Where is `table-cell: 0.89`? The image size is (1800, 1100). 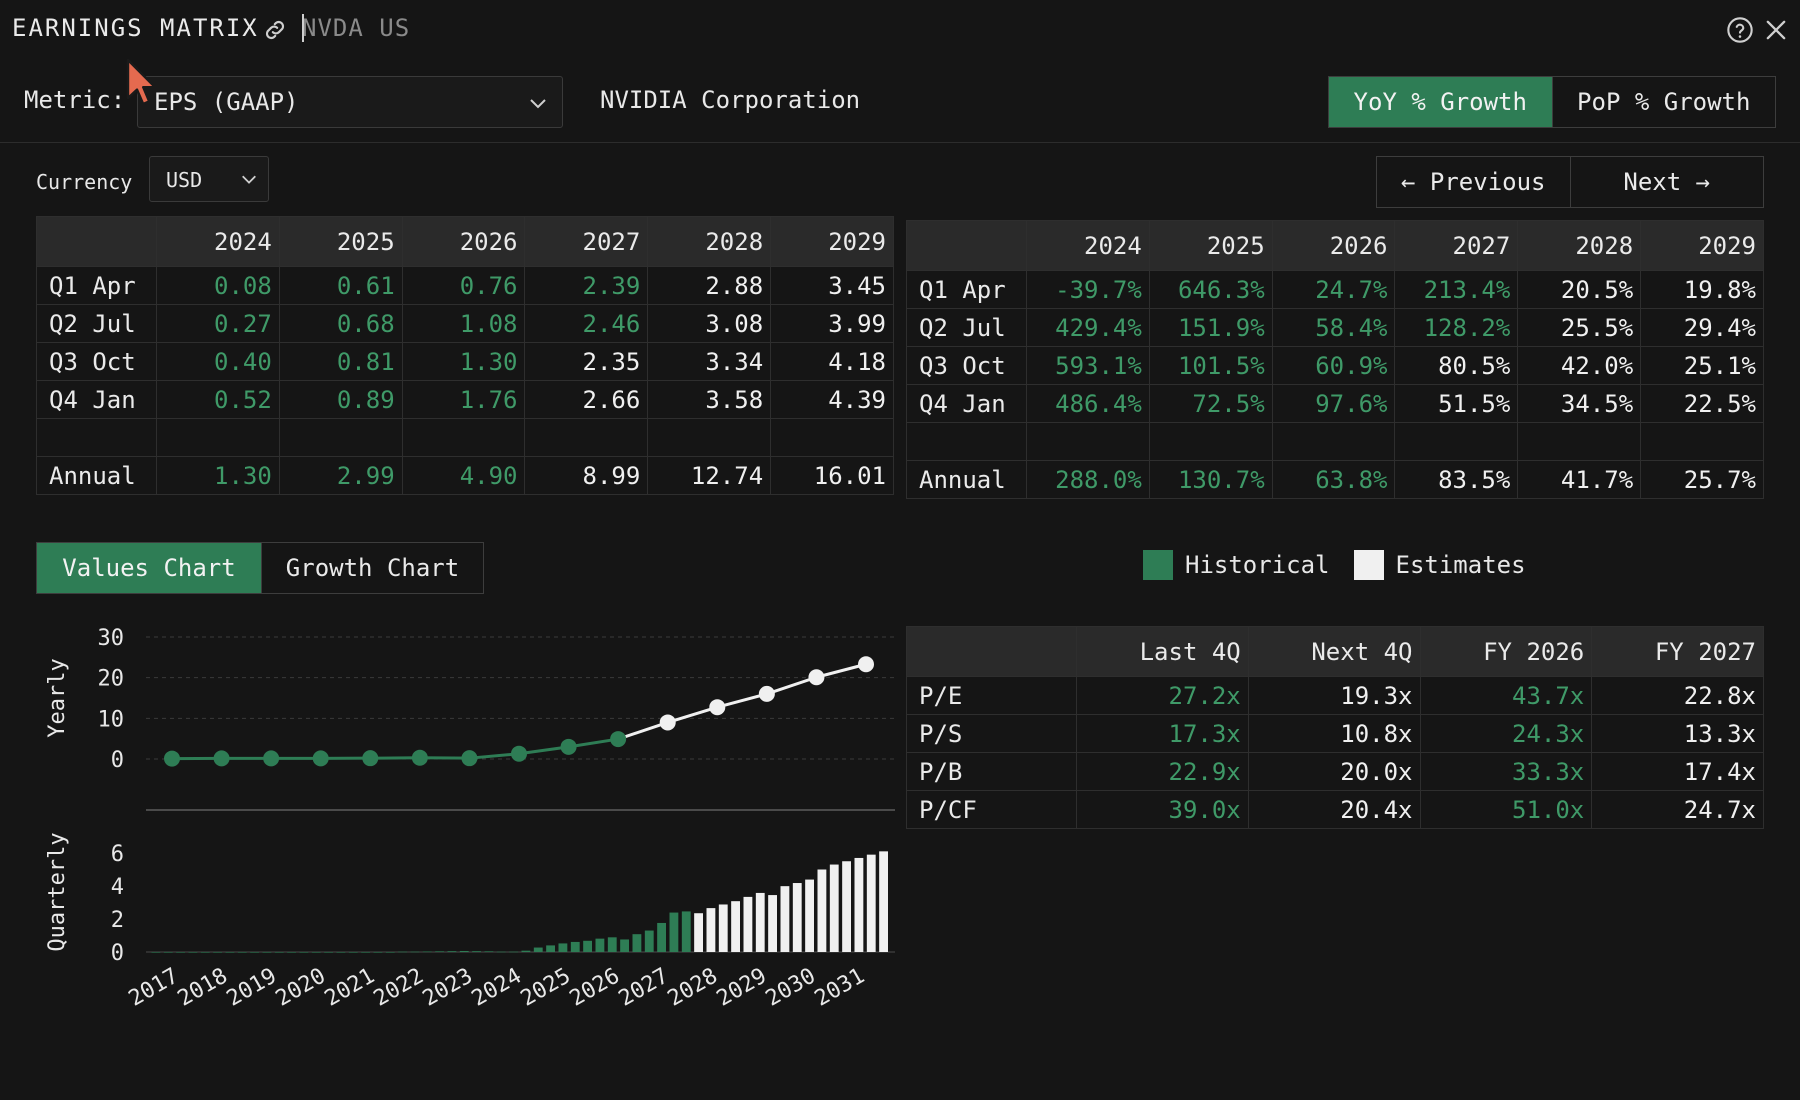
table-cell: 0.89 is located at coordinates (340, 399).